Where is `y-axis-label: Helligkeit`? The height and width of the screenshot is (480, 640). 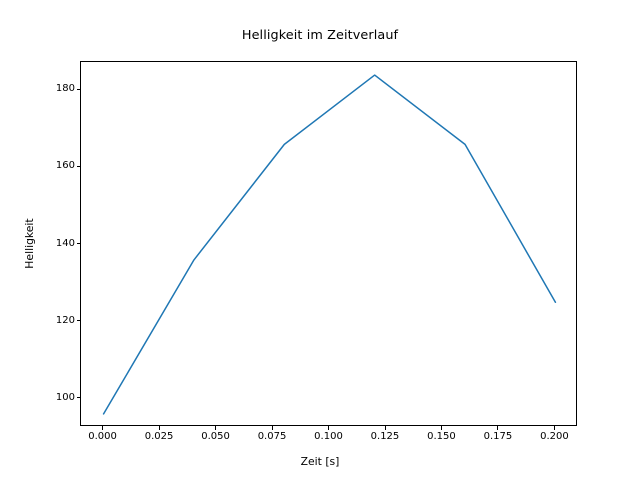
y-axis-label: Helligkeit is located at coordinates (29, 243).